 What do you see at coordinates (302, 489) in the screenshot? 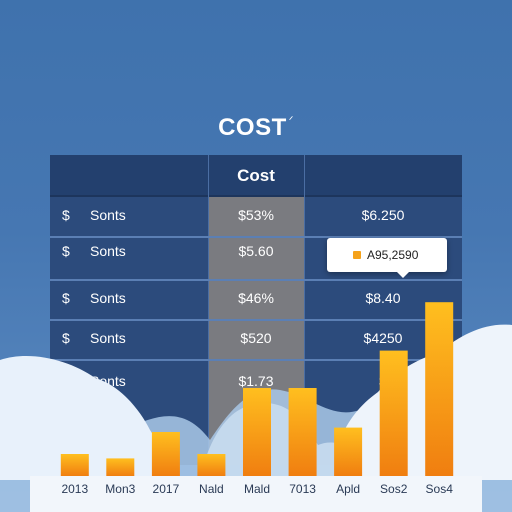
I see `x-tick-label-5: 7013` at bounding box center [302, 489].